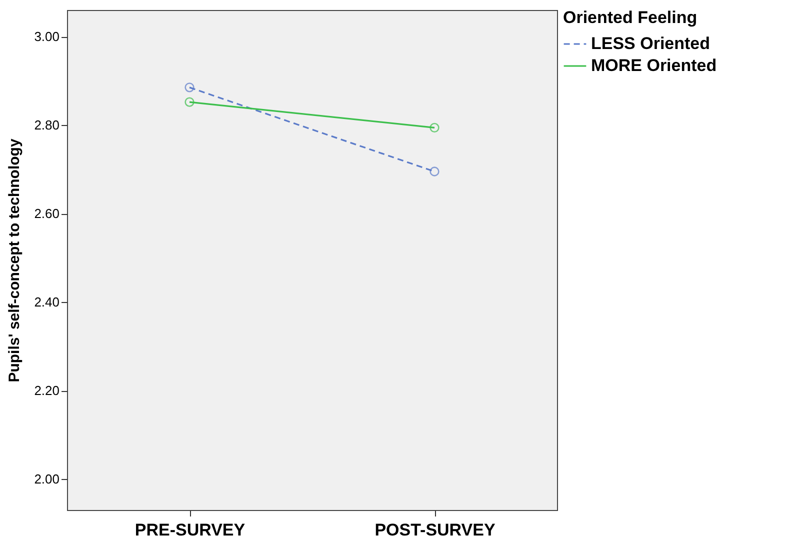 The width and height of the screenshot is (805, 552). I want to click on y-tick-label: 2.40, so click(47, 302).